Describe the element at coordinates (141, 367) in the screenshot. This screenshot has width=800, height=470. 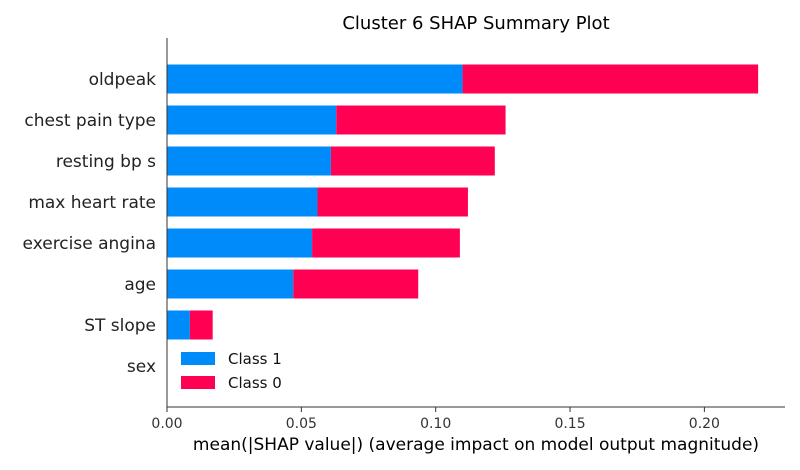
I see `category-label: sex` at that location.